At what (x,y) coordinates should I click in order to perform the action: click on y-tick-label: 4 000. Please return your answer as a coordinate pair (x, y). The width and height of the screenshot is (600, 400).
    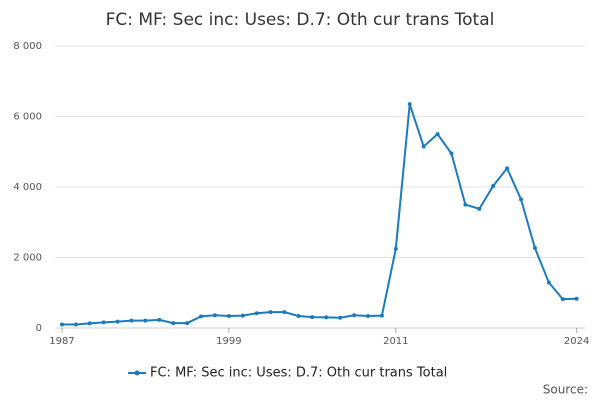
    Looking at the image, I should click on (27, 187).